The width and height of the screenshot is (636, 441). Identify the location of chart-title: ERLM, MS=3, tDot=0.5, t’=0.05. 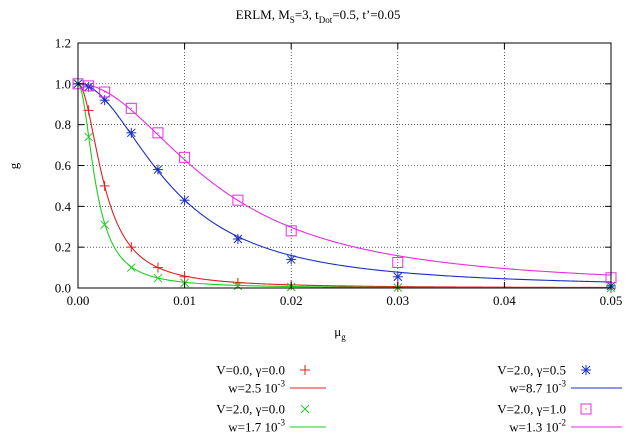
(318, 16).